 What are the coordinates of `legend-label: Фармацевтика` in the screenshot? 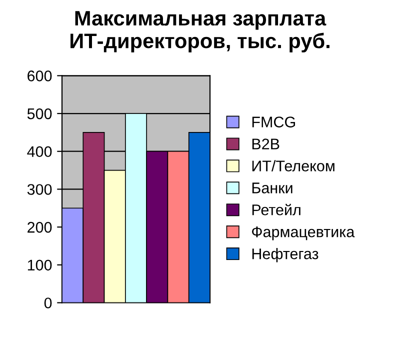 It's located at (303, 233).